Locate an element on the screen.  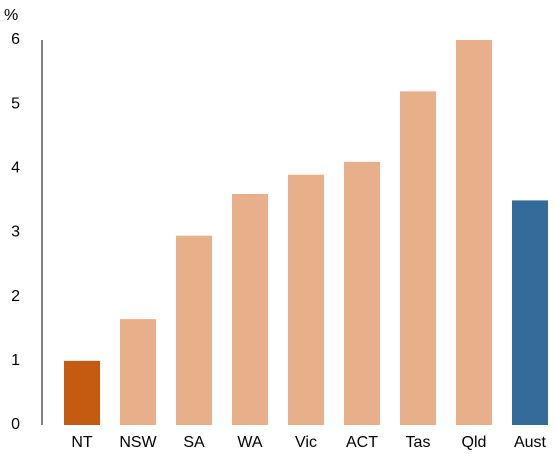
y-tick-label: 6 is located at coordinates (15, 39).